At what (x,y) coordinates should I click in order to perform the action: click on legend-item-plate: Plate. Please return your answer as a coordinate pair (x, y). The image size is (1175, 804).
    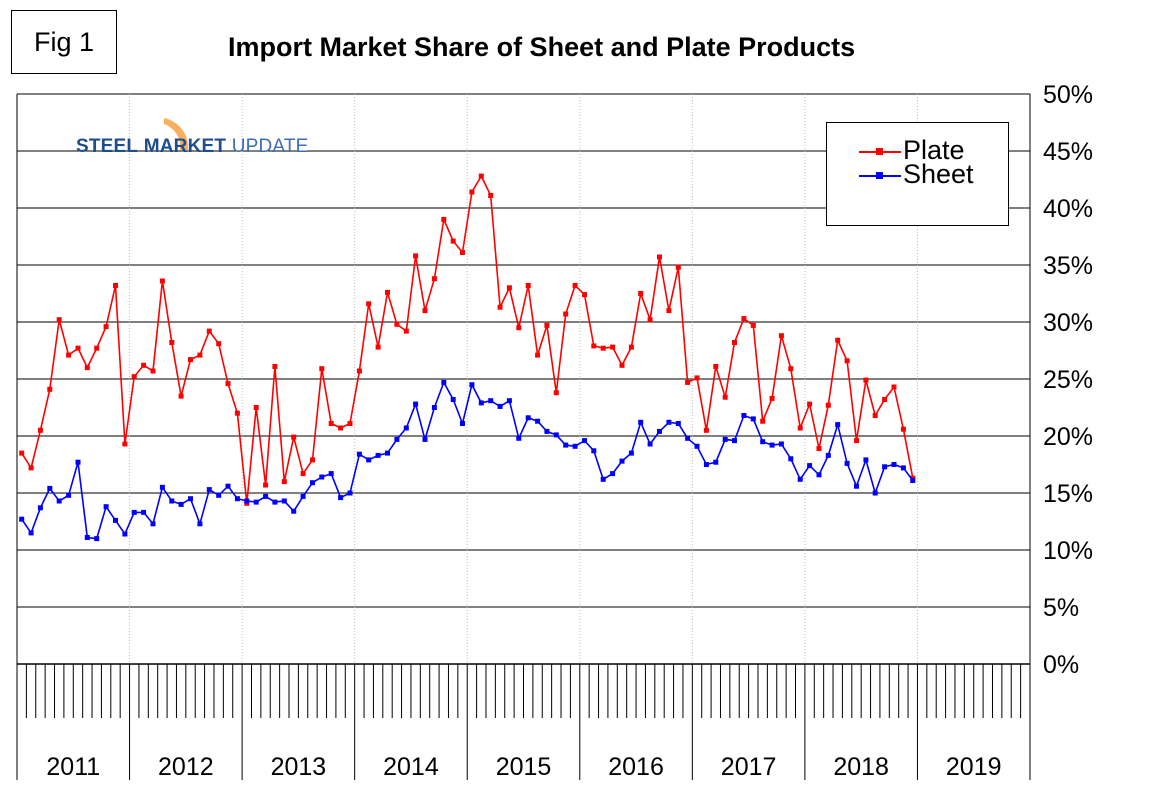
    Looking at the image, I should click on (917, 151).